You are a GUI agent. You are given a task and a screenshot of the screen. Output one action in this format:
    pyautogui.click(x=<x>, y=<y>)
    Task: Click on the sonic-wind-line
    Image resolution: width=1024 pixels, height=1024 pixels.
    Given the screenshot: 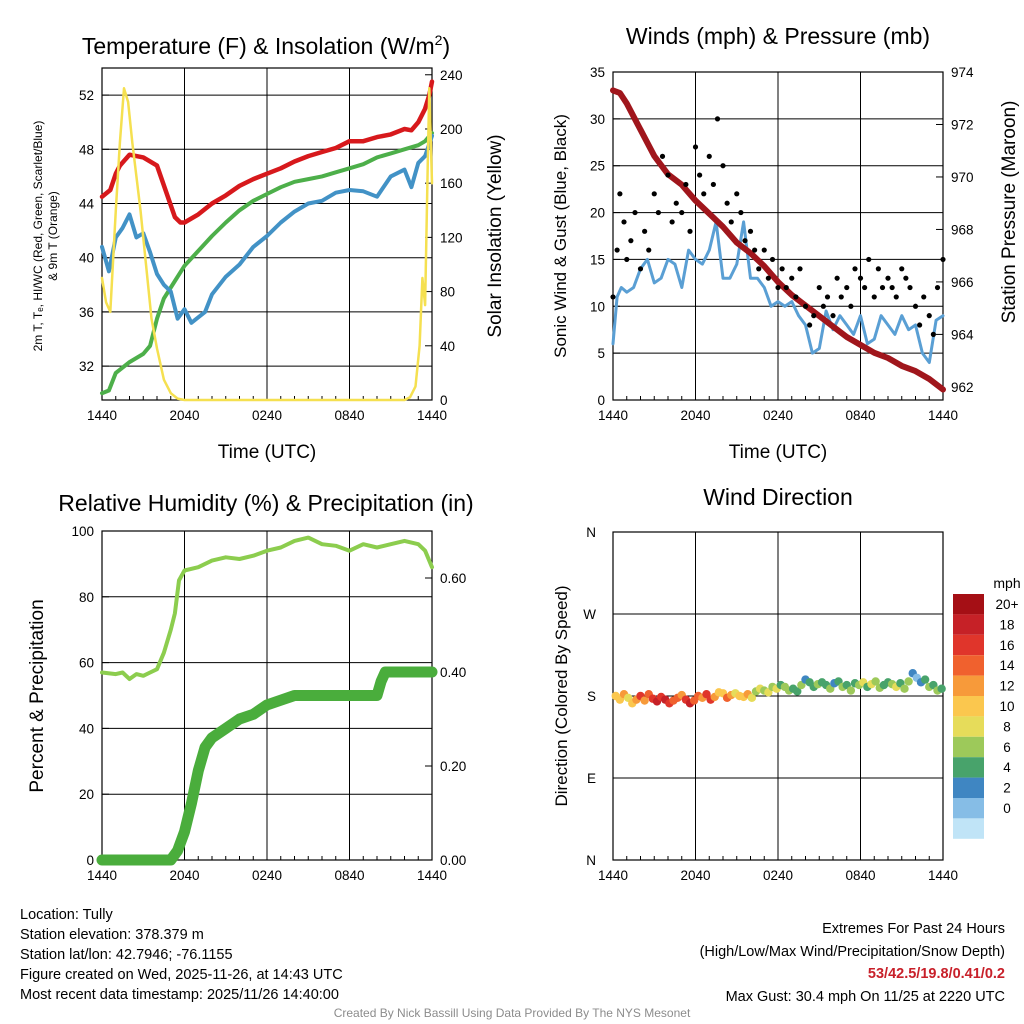 What is the action you would take?
    pyautogui.click(x=778, y=292)
    